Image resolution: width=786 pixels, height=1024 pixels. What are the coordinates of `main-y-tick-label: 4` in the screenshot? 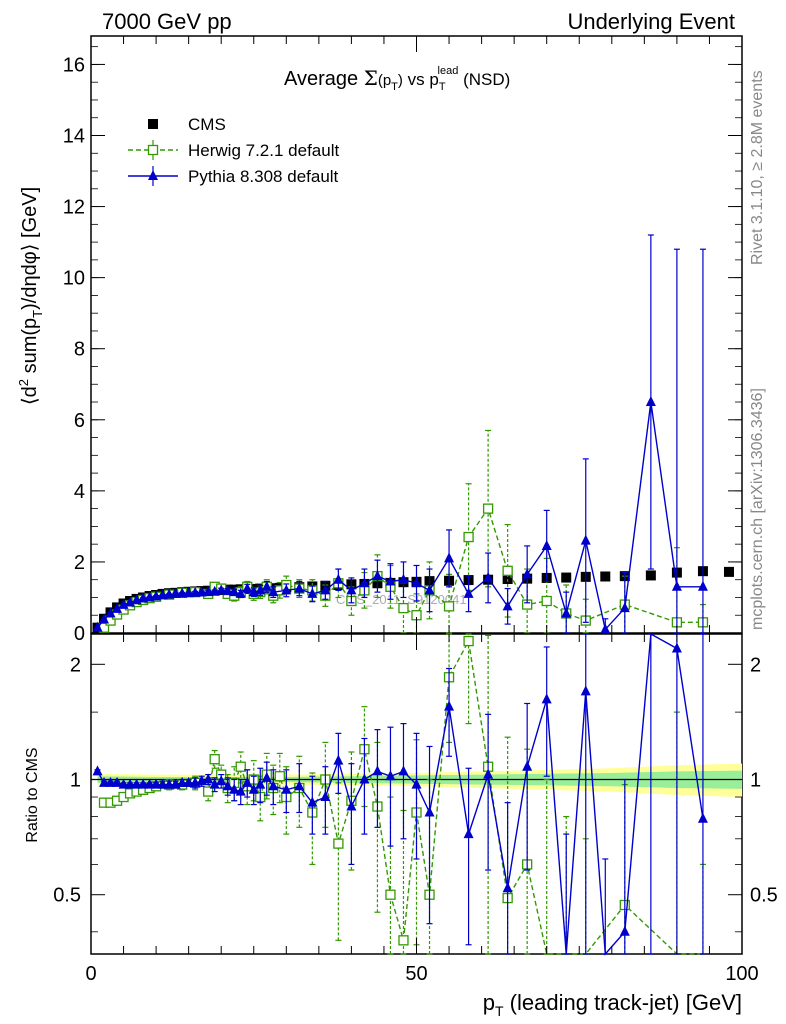 It's located at (79, 492).